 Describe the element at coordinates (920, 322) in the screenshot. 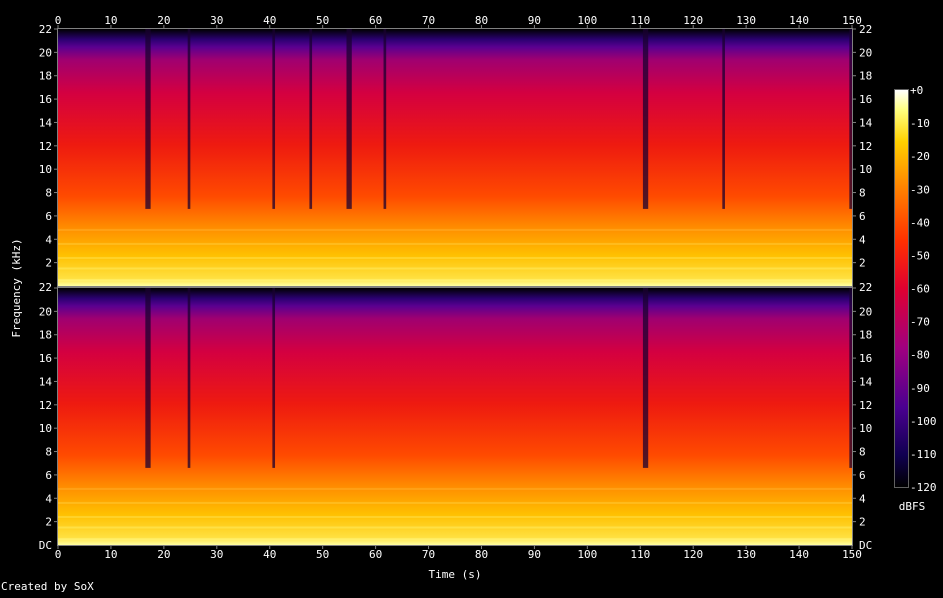

I see `colorbar-tick-label: -70` at that location.